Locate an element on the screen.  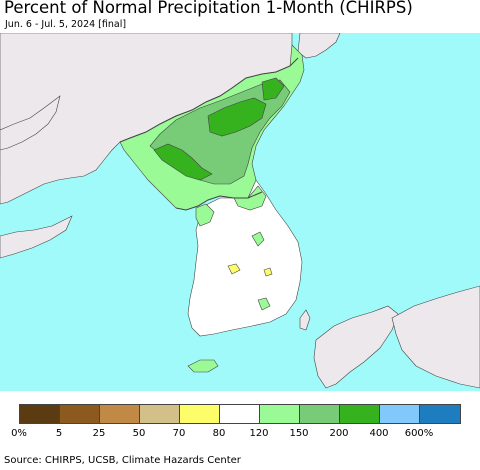
legend-tick-label: 80 is located at coordinates (219, 433).